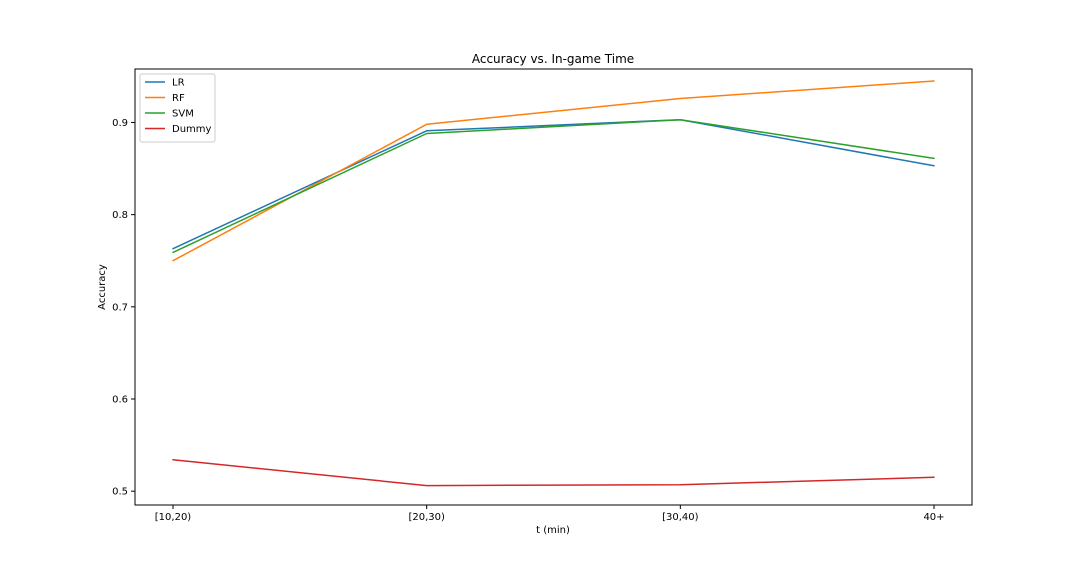  Describe the element at coordinates (553, 59) in the screenshot. I see `chart-title: Accuracy vs. In-game Time` at that location.